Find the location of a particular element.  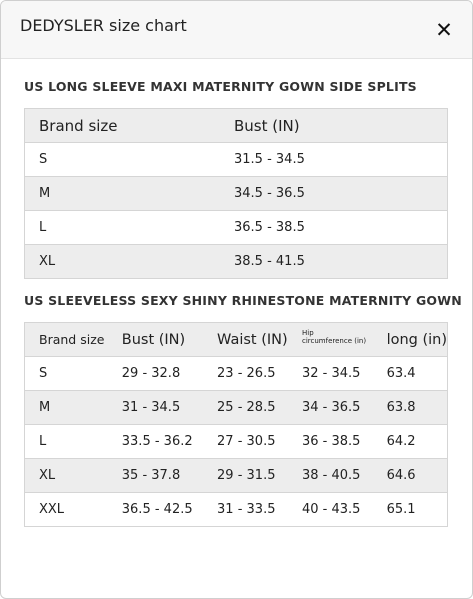

table-header-row: Brand size Bust (IN) is located at coordinates (236, 125).